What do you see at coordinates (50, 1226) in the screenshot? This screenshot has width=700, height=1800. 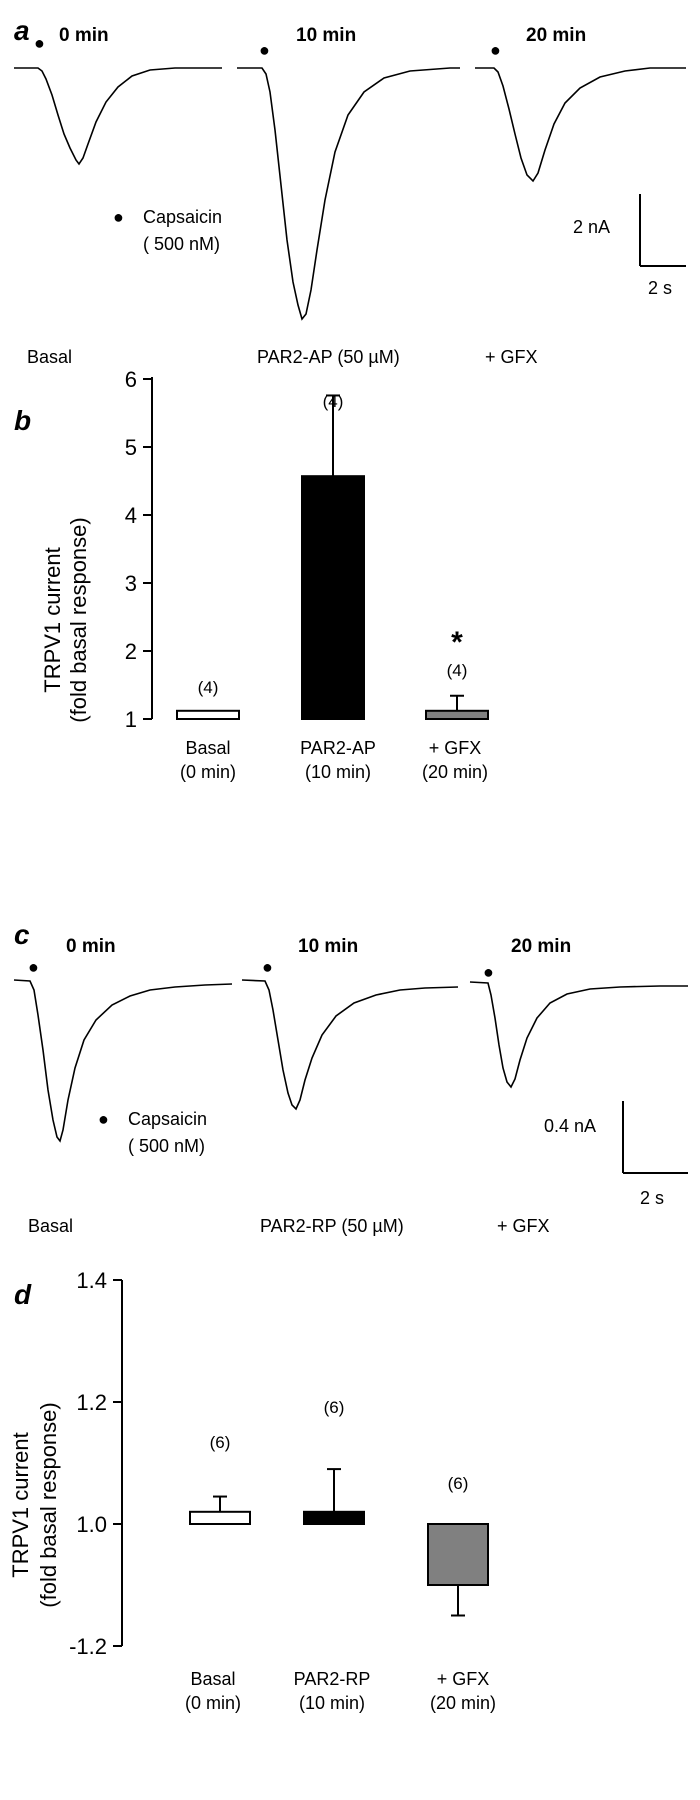 I see `condition-c-basal: Basal` at bounding box center [50, 1226].